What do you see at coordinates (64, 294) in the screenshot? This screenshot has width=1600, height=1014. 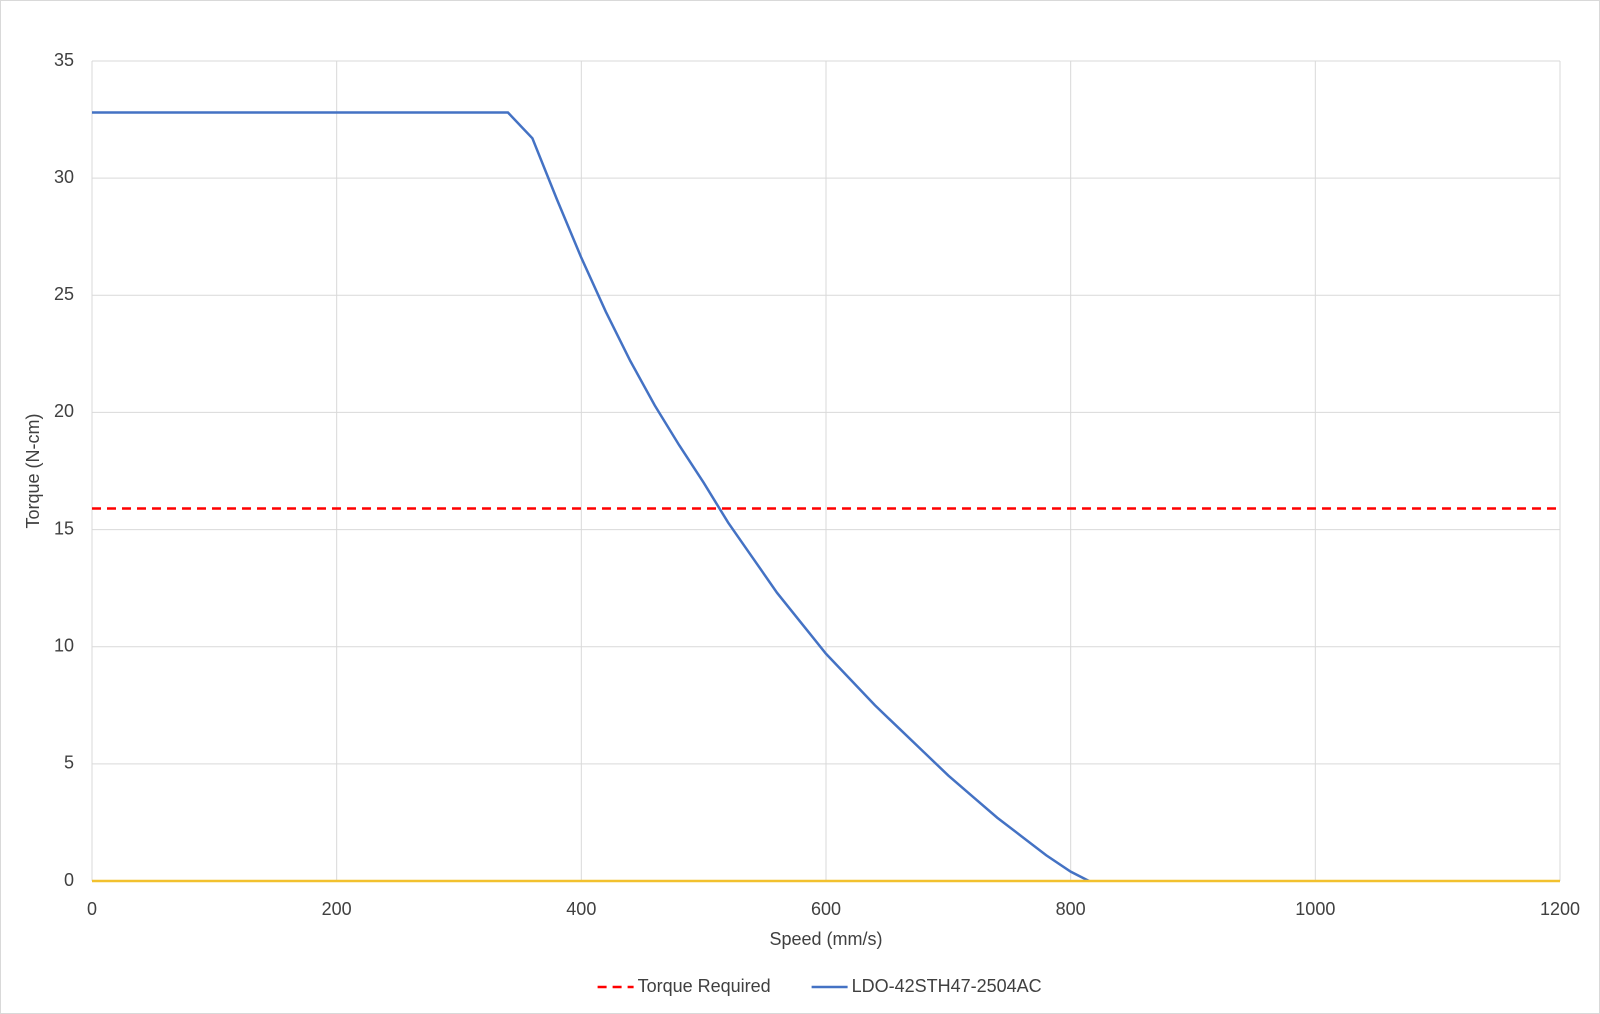 I see `y-tick-label: 25` at bounding box center [64, 294].